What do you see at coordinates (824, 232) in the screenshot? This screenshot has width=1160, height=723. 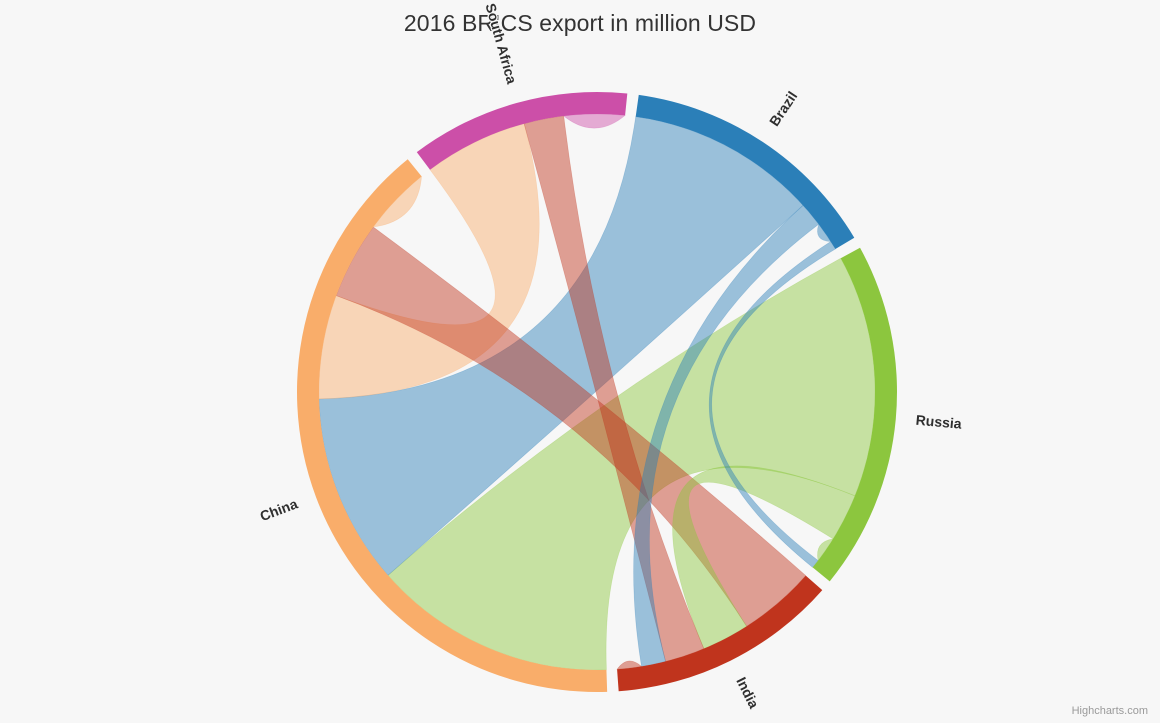 I see `self-link-brazil` at bounding box center [824, 232].